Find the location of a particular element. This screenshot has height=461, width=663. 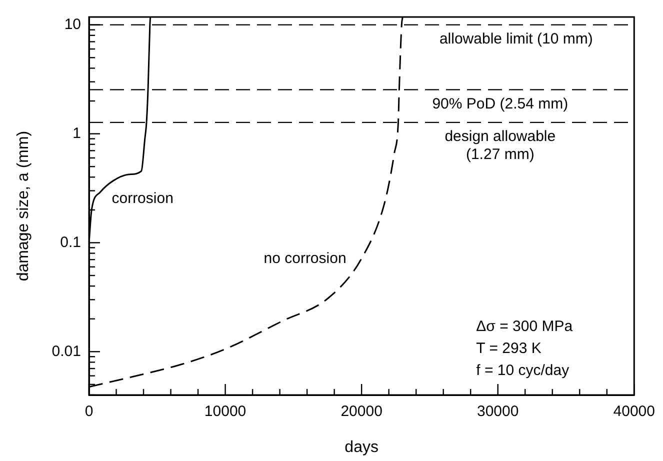

y-axis-title: damage size, a (mm) is located at coordinates (23, 206).